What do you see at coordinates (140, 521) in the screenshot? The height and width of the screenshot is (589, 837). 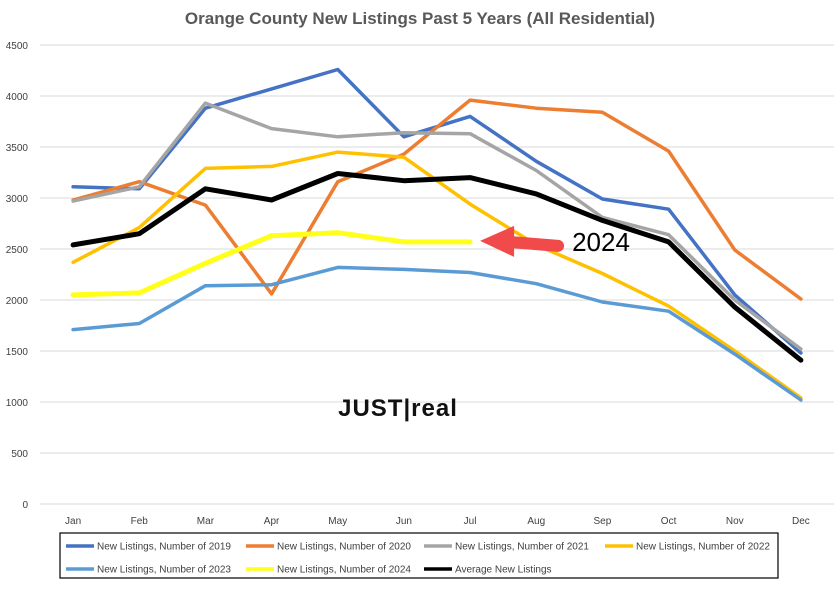 I see `x-tick-label: Feb` at bounding box center [140, 521].